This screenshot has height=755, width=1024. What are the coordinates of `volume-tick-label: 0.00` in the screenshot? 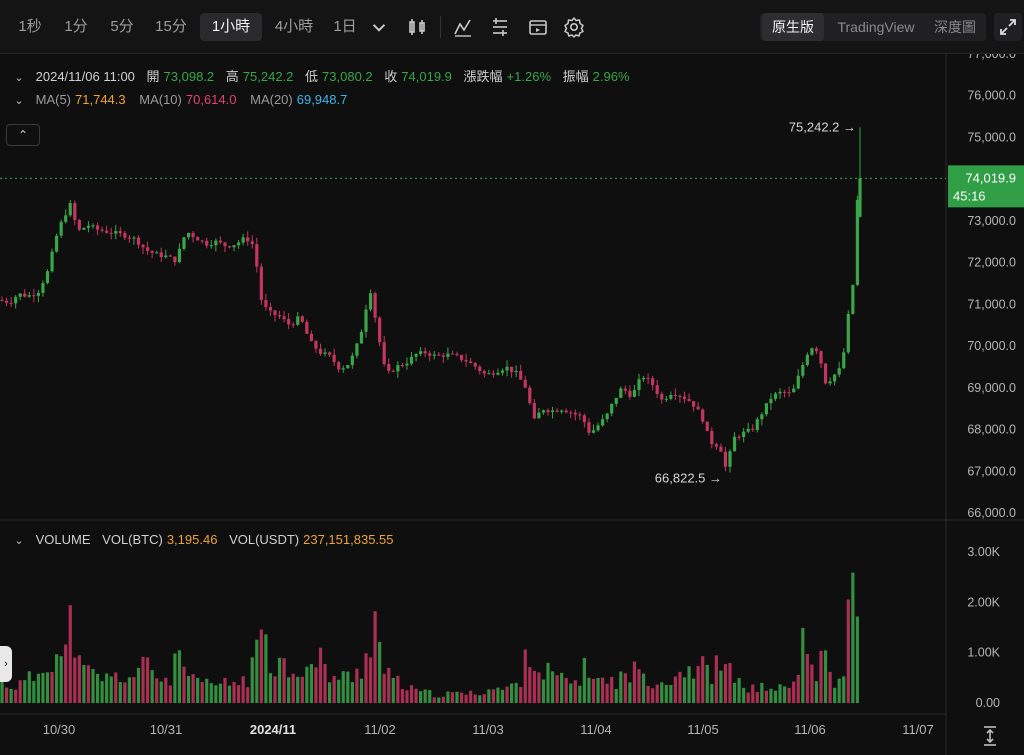 It's located at (988, 703).